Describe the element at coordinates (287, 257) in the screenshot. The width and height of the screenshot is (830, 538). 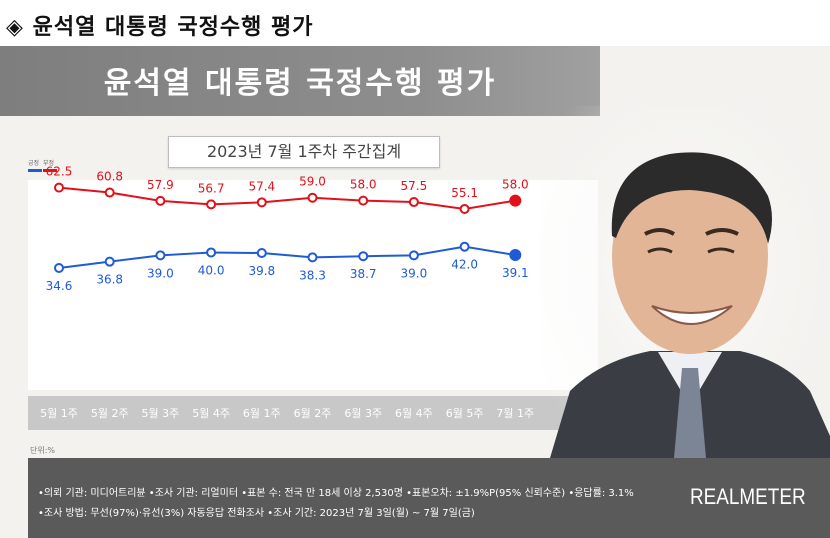
I see `series-line-positive` at that location.